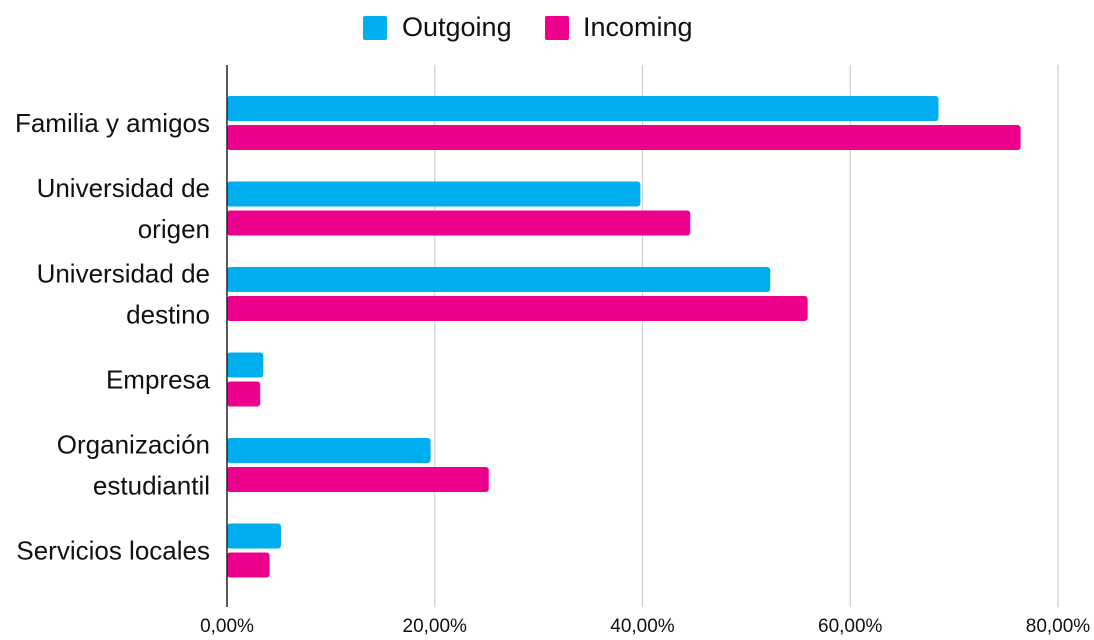 The height and width of the screenshot is (640, 1094). I want to click on category-label: Organización estudiantil, so click(133, 465).